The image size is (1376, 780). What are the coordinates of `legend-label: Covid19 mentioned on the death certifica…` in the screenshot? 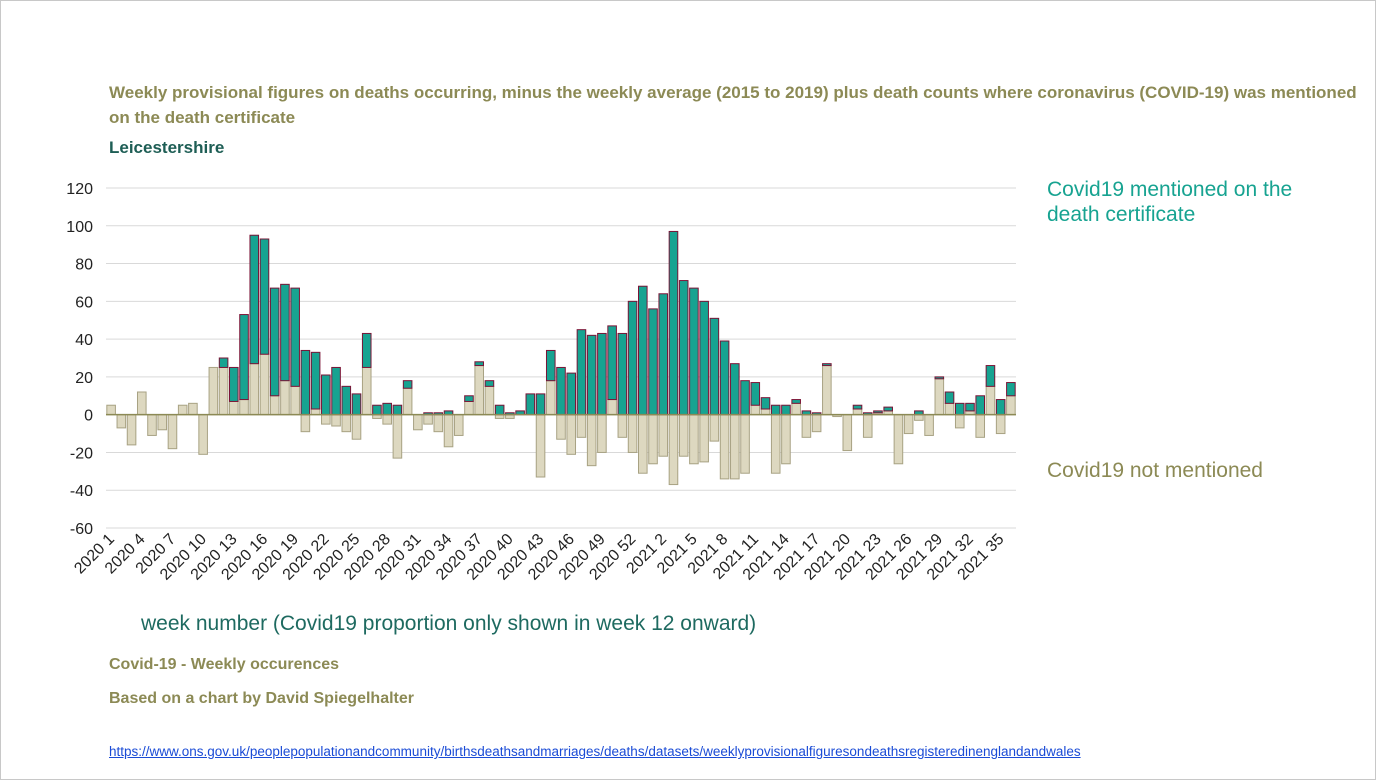 It's located at (1170, 202).